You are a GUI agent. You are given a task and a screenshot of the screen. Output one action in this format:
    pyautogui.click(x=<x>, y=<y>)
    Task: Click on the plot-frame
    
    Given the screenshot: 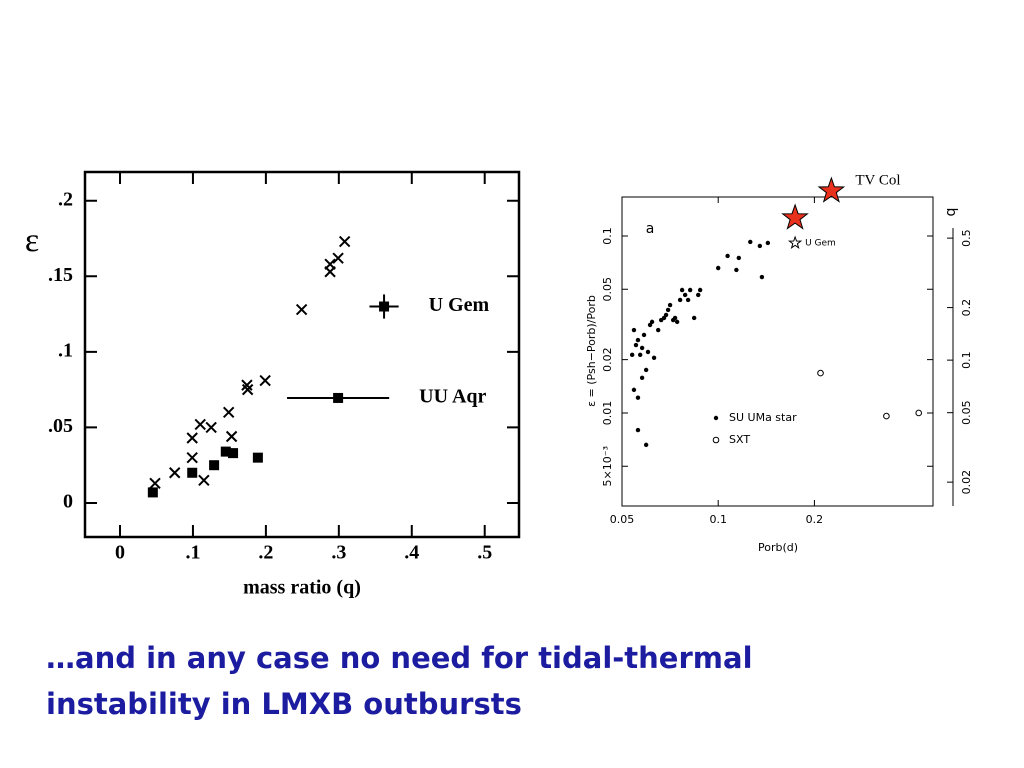 What is the action you would take?
    pyautogui.click(x=777, y=351)
    